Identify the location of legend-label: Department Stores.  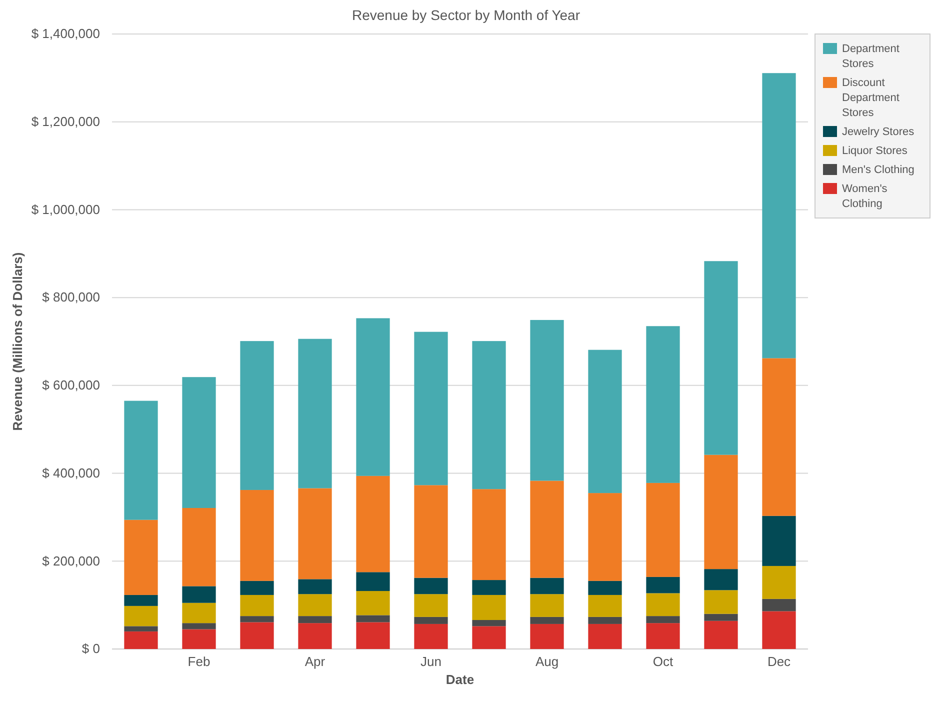
(871, 56).